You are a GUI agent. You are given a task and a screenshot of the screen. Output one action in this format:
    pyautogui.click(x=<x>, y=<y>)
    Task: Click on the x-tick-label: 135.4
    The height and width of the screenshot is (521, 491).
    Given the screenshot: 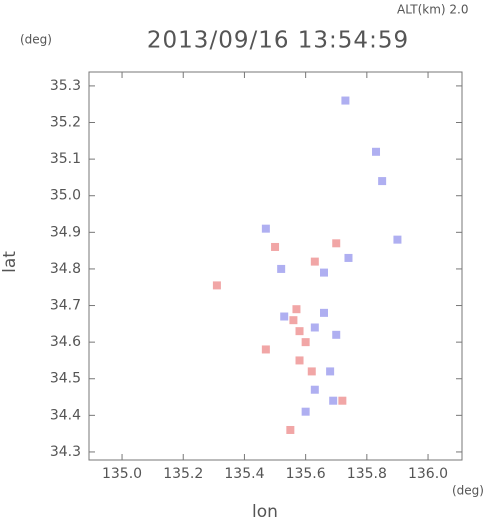 What is the action you would take?
    pyautogui.click(x=244, y=474)
    